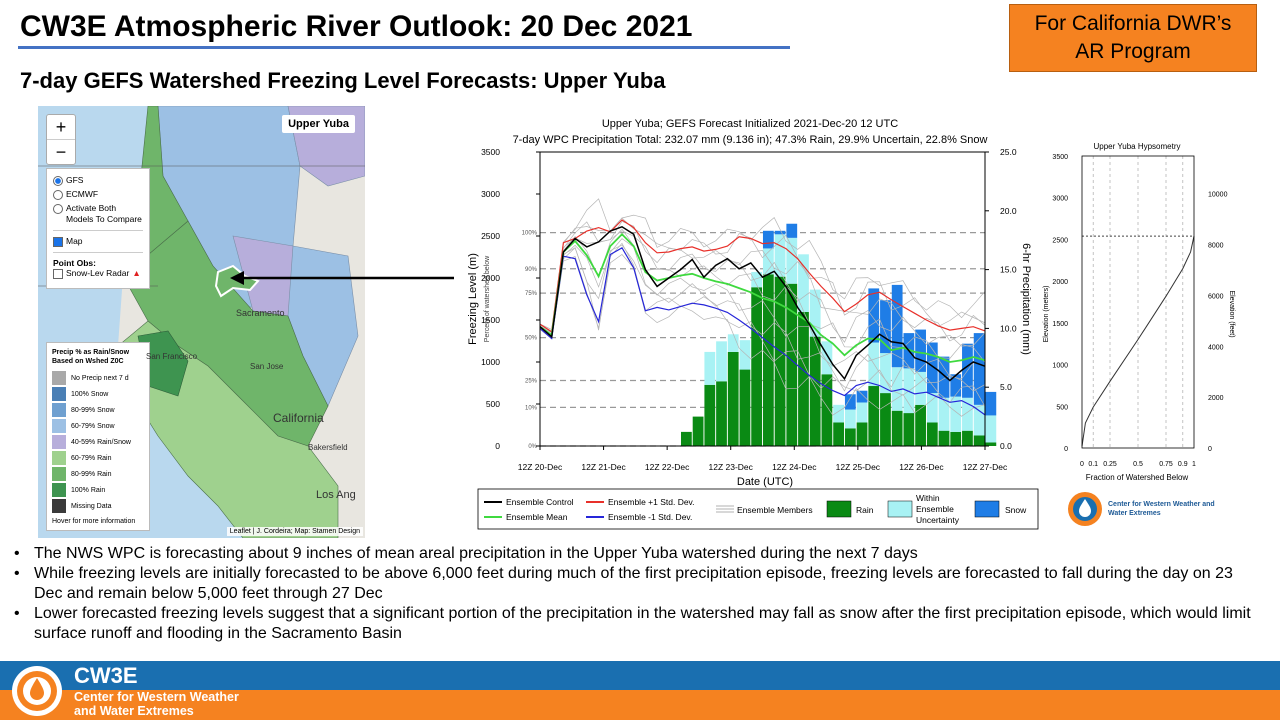 This screenshot has height=720, width=1280. What do you see at coordinates (858, 467) in the screenshot?
I see `x-tick-label: 12Z 25-Dec` at bounding box center [858, 467].